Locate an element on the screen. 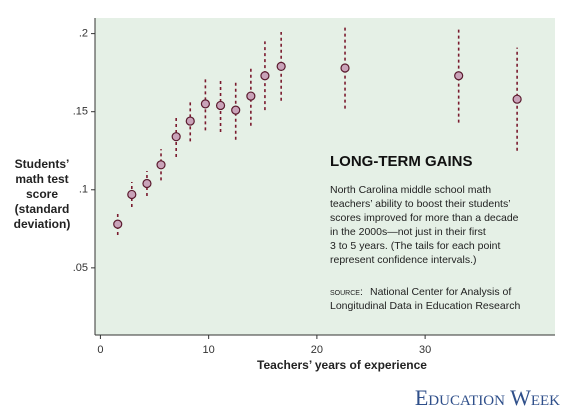 This screenshot has width=580, height=418. y-tick-label: .15 is located at coordinates (80, 112).